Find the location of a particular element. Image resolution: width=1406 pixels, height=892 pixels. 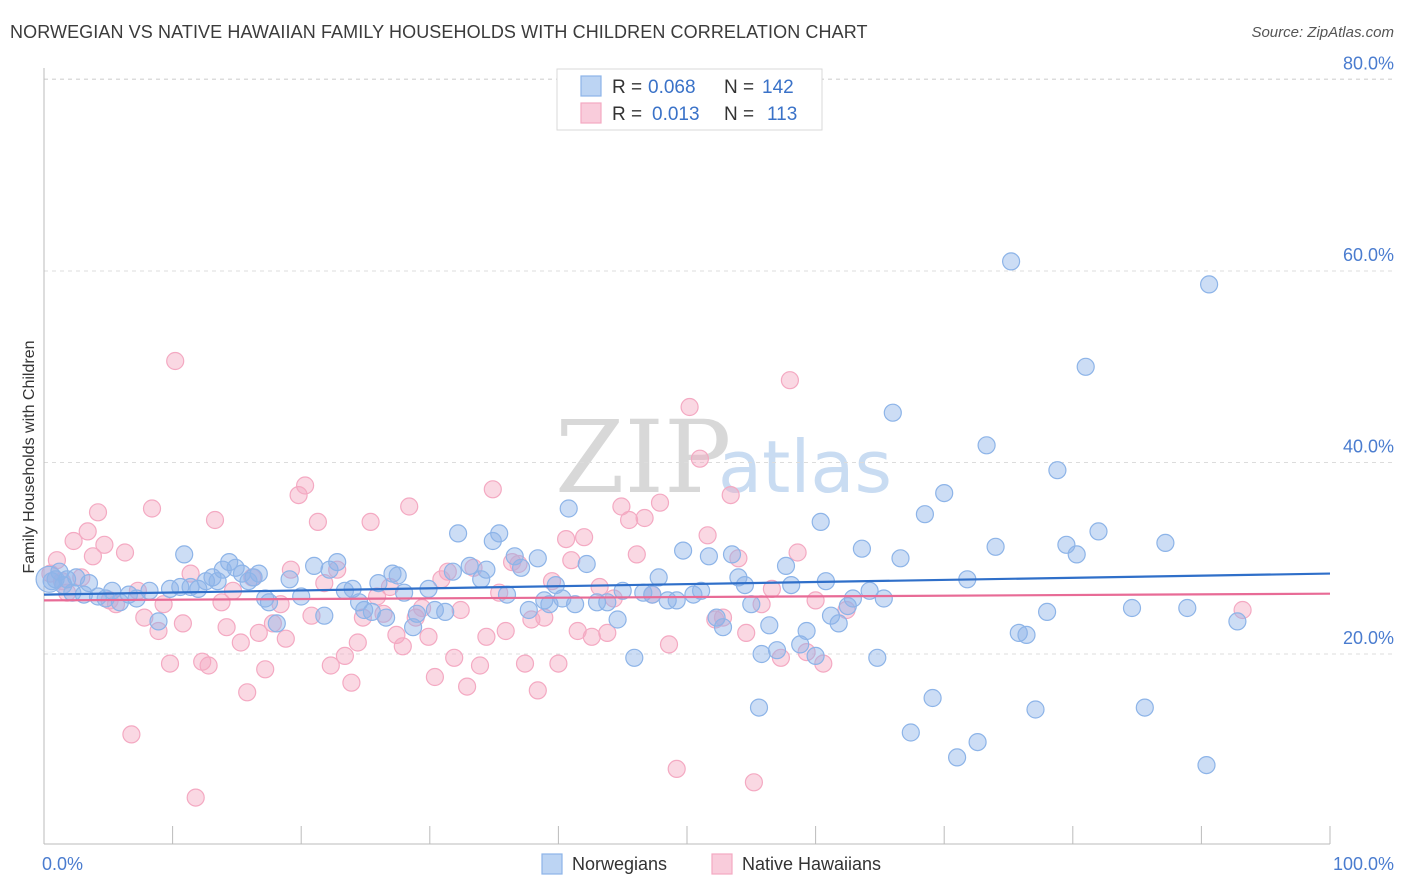

legend-n-value-2: 113 is located at coordinates (782, 114).